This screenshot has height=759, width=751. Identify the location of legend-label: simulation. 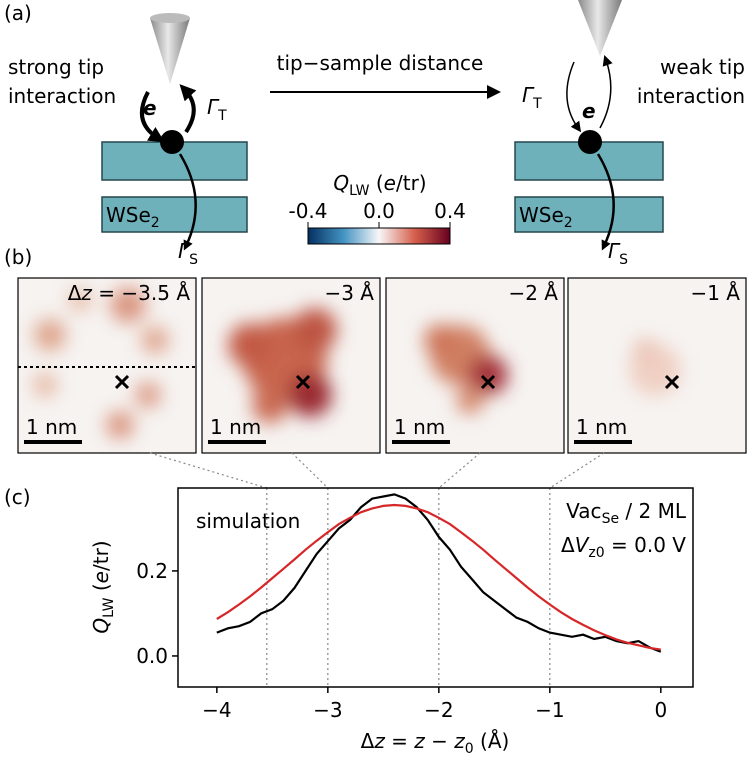
(248, 521).